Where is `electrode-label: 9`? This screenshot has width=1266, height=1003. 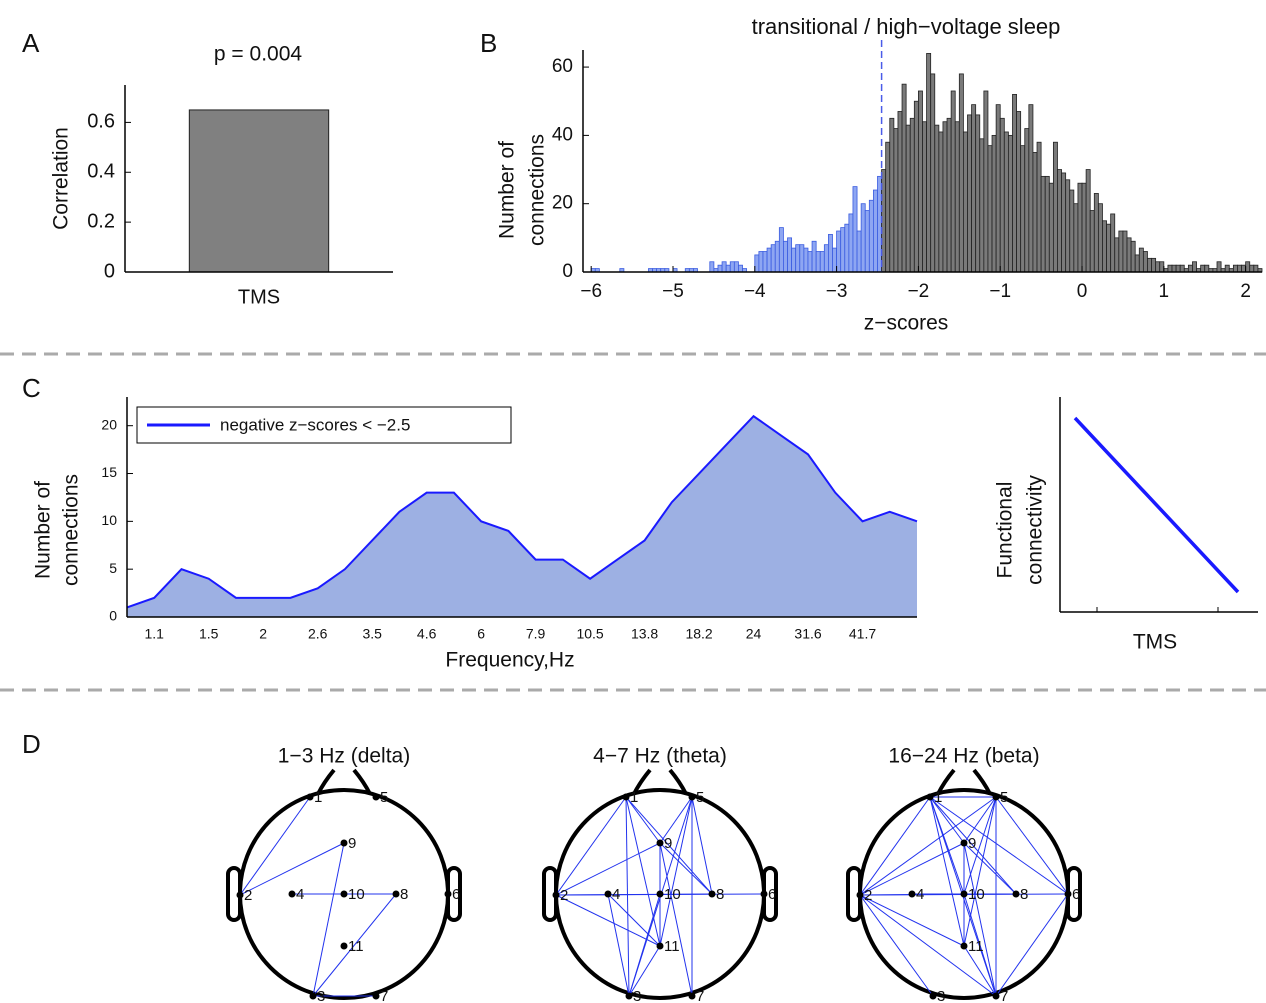
electrode-label: 9 is located at coordinates (352, 843).